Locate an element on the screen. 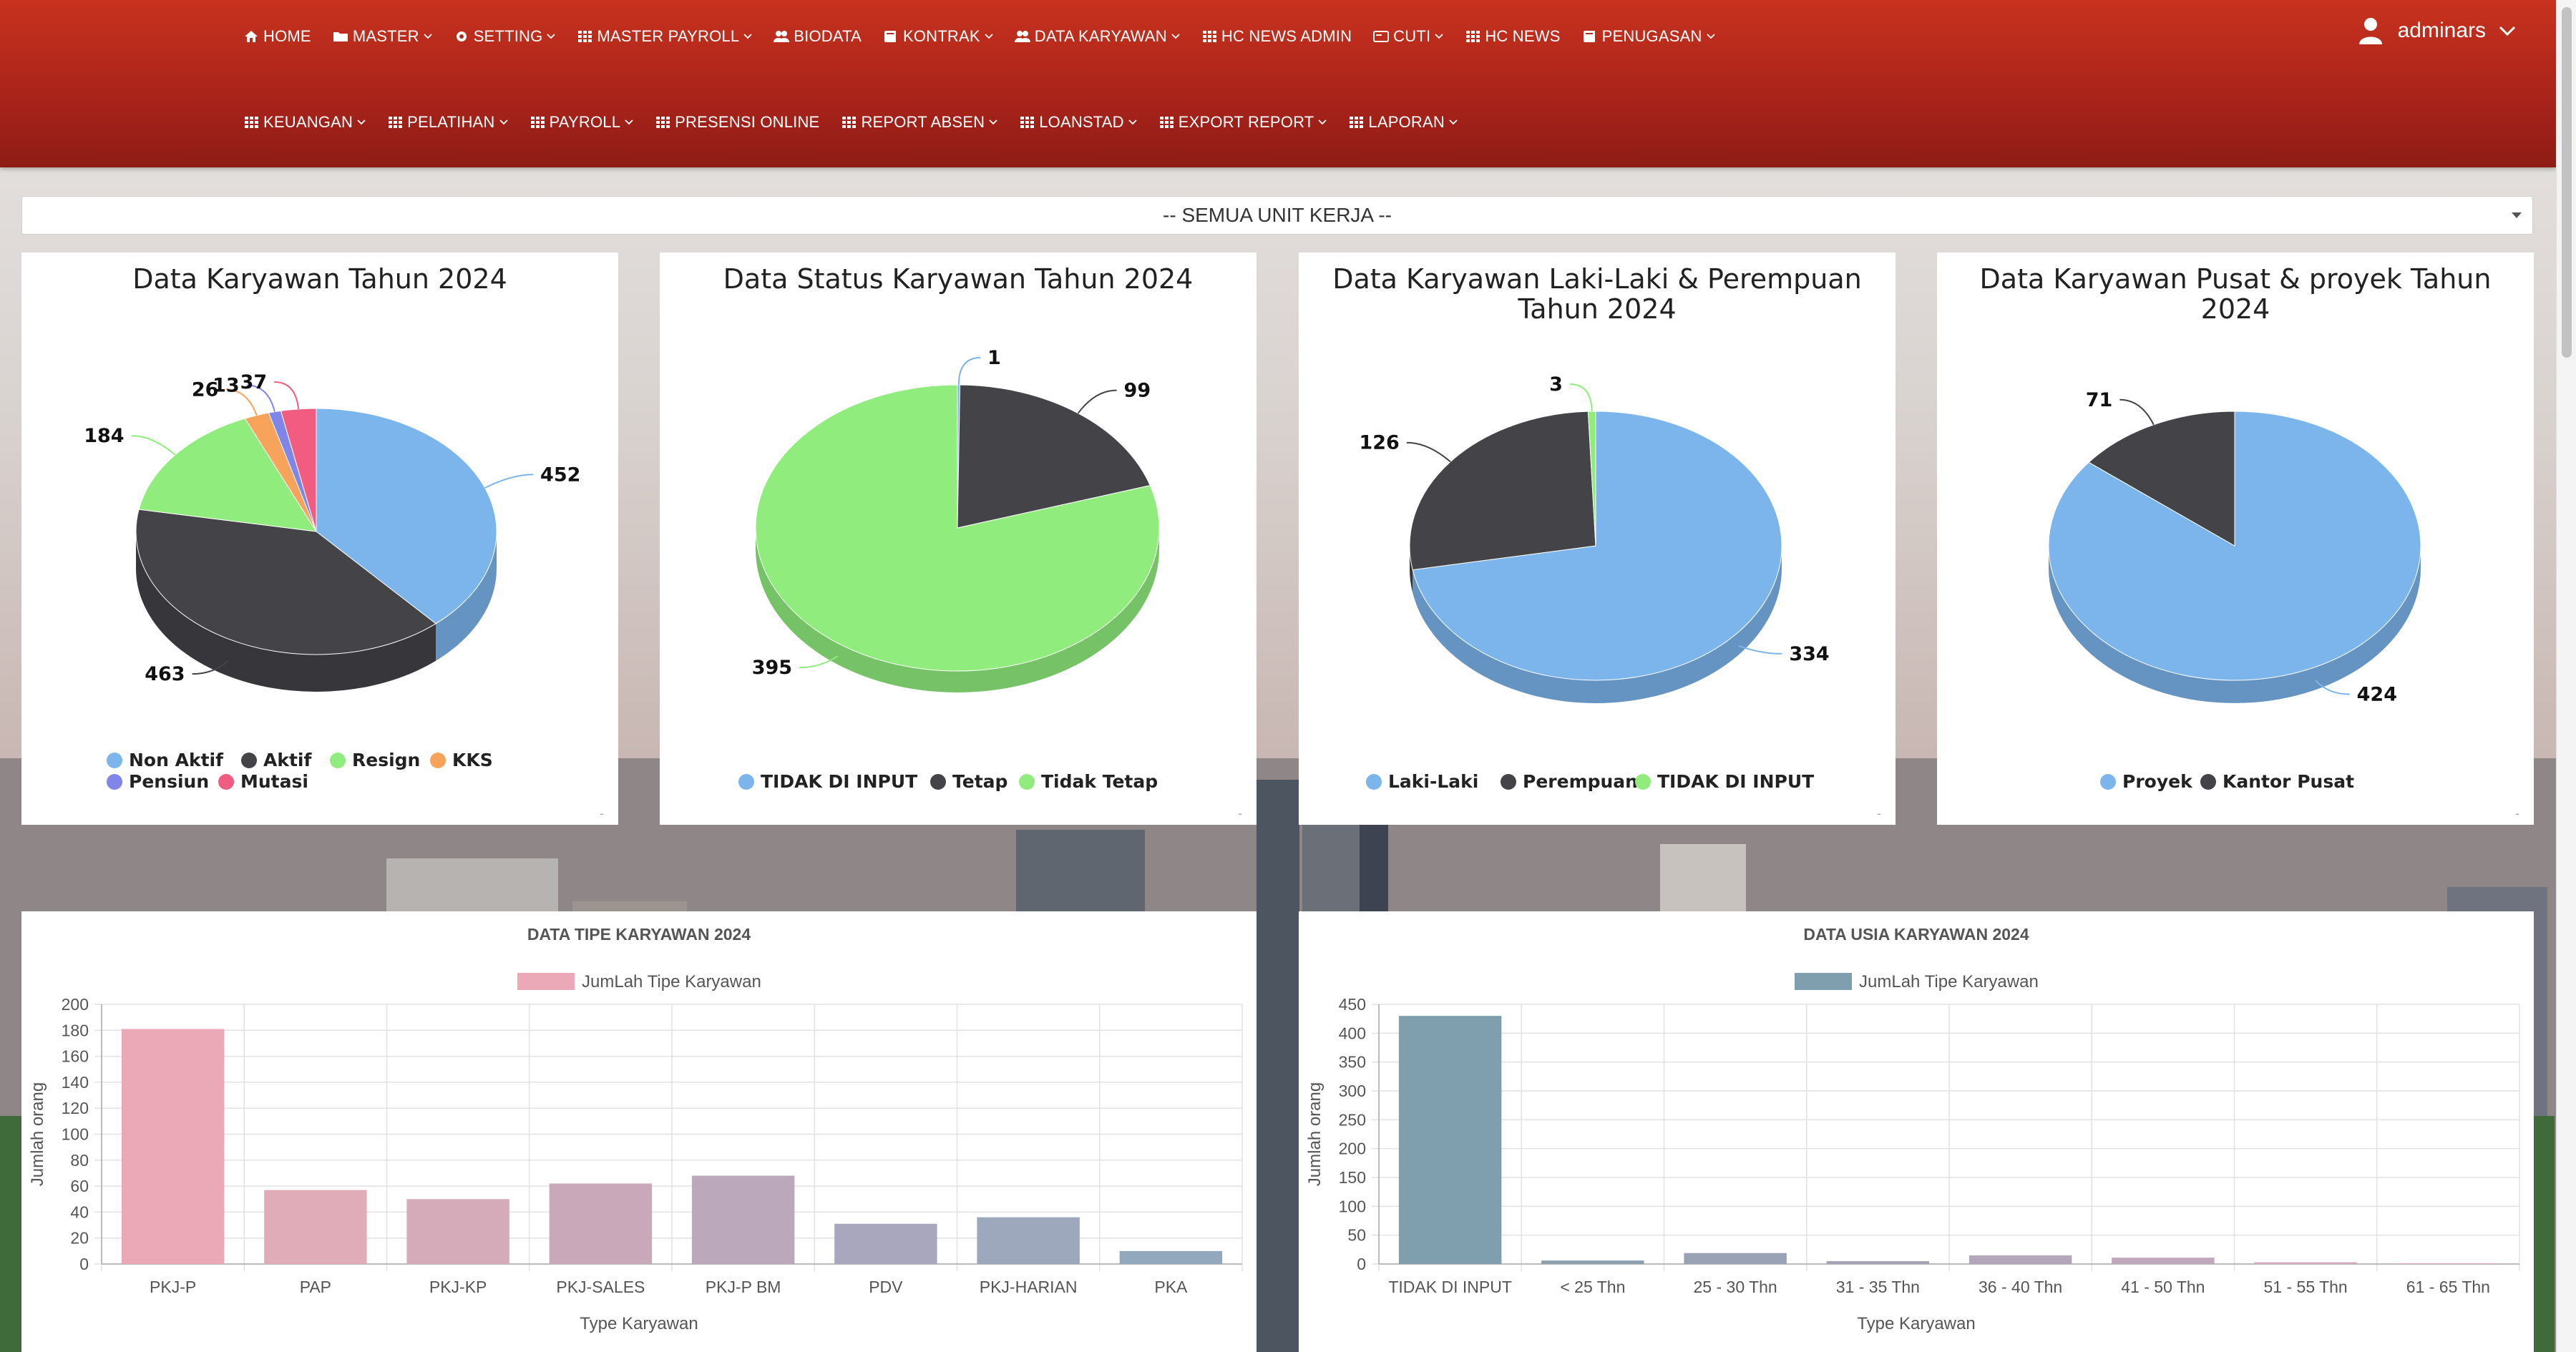 This screenshot has height=1352, width=2576. bar-61-65-thn is located at coordinates (2448, 1264).